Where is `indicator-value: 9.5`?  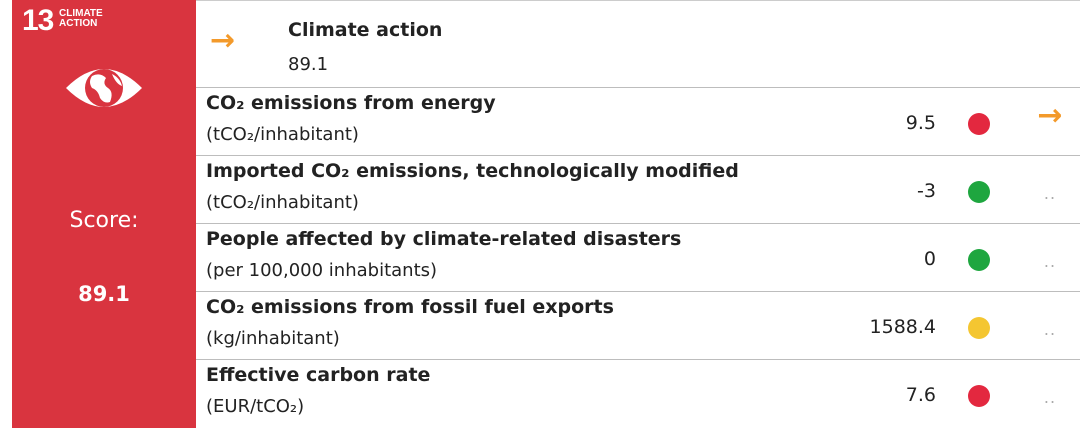
indicator-value: 9.5 is located at coordinates (920, 123).